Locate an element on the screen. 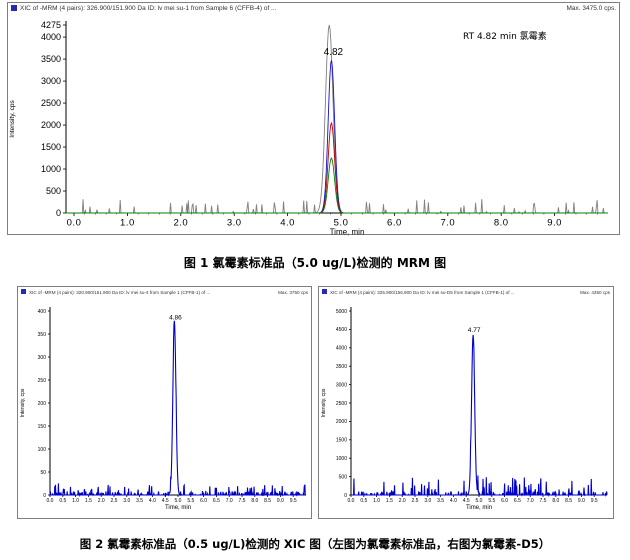  y-tick-label: 2500 is located at coordinates (341, 404).